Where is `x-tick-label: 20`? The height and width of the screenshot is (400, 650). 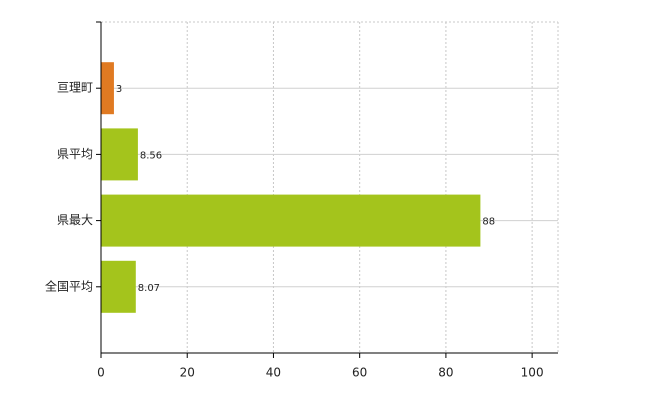
x-tick-label: 20 is located at coordinates (187, 373).